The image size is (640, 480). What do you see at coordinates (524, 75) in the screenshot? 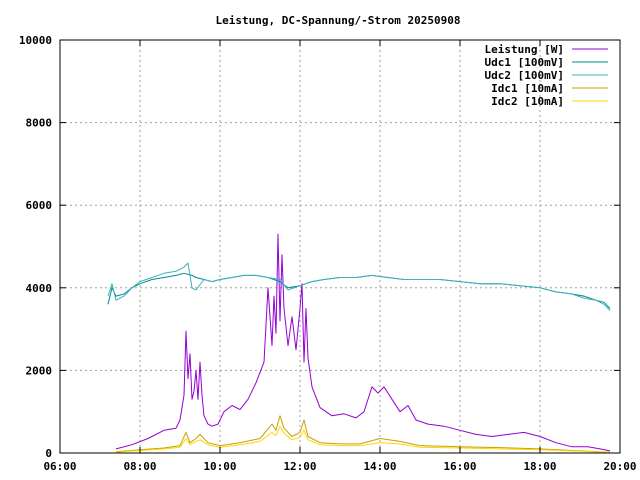
I see `legend-label-3: Udc2 [100mV]` at bounding box center [524, 75].